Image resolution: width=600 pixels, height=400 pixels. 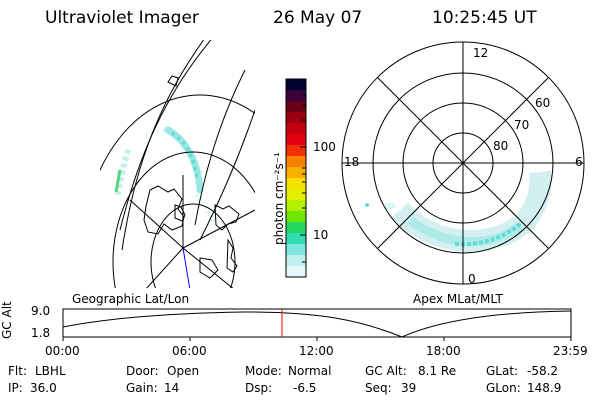 What do you see at coordinates (172, 388) in the screenshot?
I see `status-gain-value: 14` at bounding box center [172, 388].